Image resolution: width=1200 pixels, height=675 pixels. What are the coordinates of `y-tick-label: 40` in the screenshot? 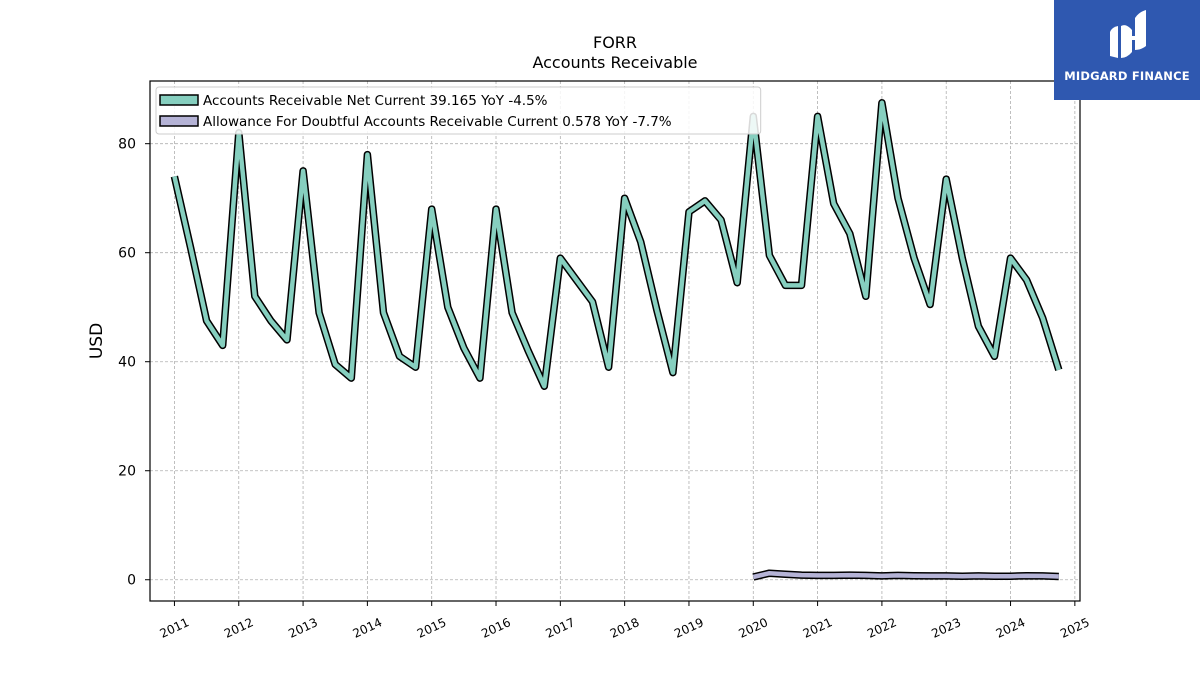 It's located at (127, 363).